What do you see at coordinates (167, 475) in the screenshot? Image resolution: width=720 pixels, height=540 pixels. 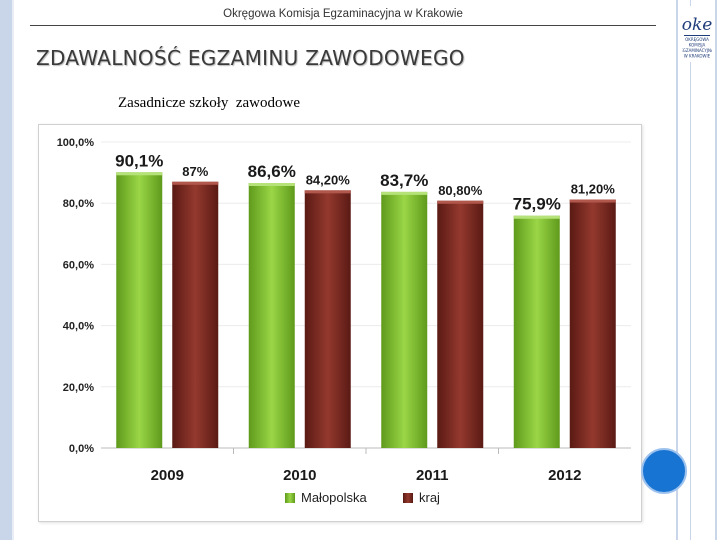 I see `x-category-label: 2009` at bounding box center [167, 475].